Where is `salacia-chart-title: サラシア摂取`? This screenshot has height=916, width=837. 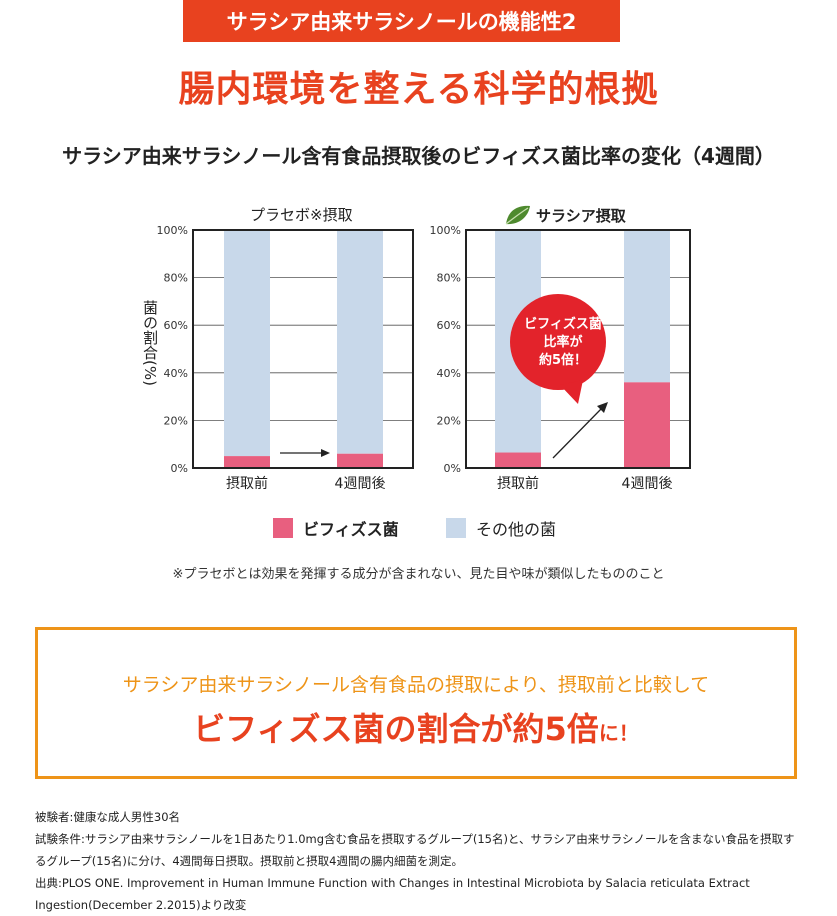
salacia-chart-title: サラシア摂取 is located at coordinates (581, 215).